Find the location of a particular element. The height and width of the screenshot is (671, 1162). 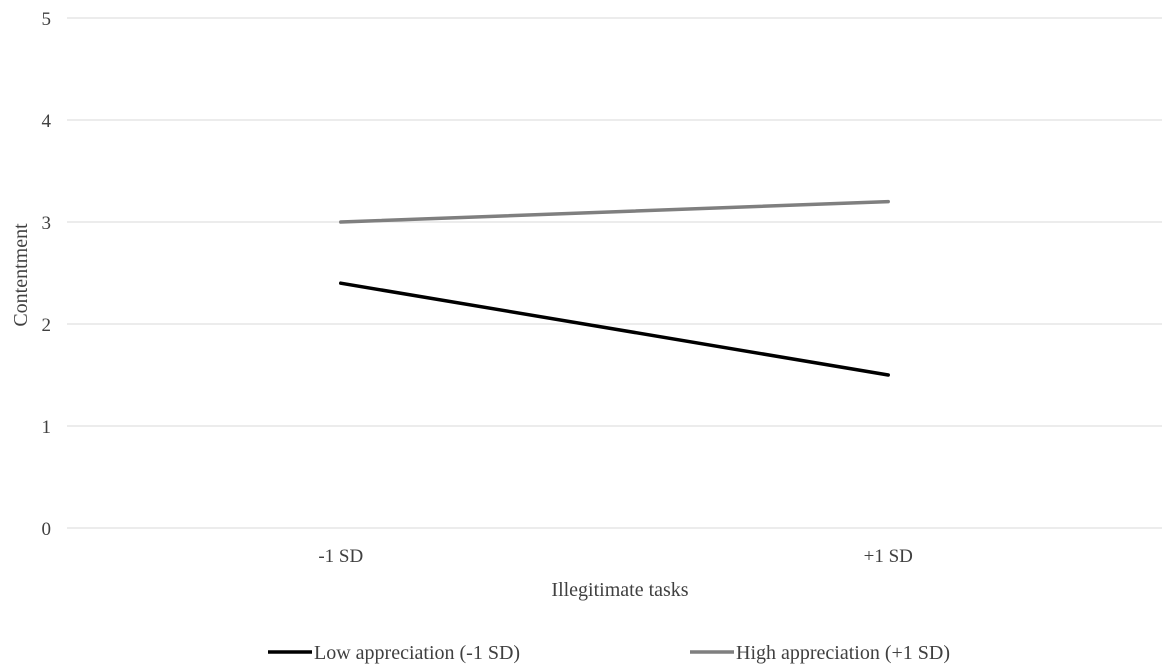

legend-label: High appreciation (+1 SD) is located at coordinates (843, 653).